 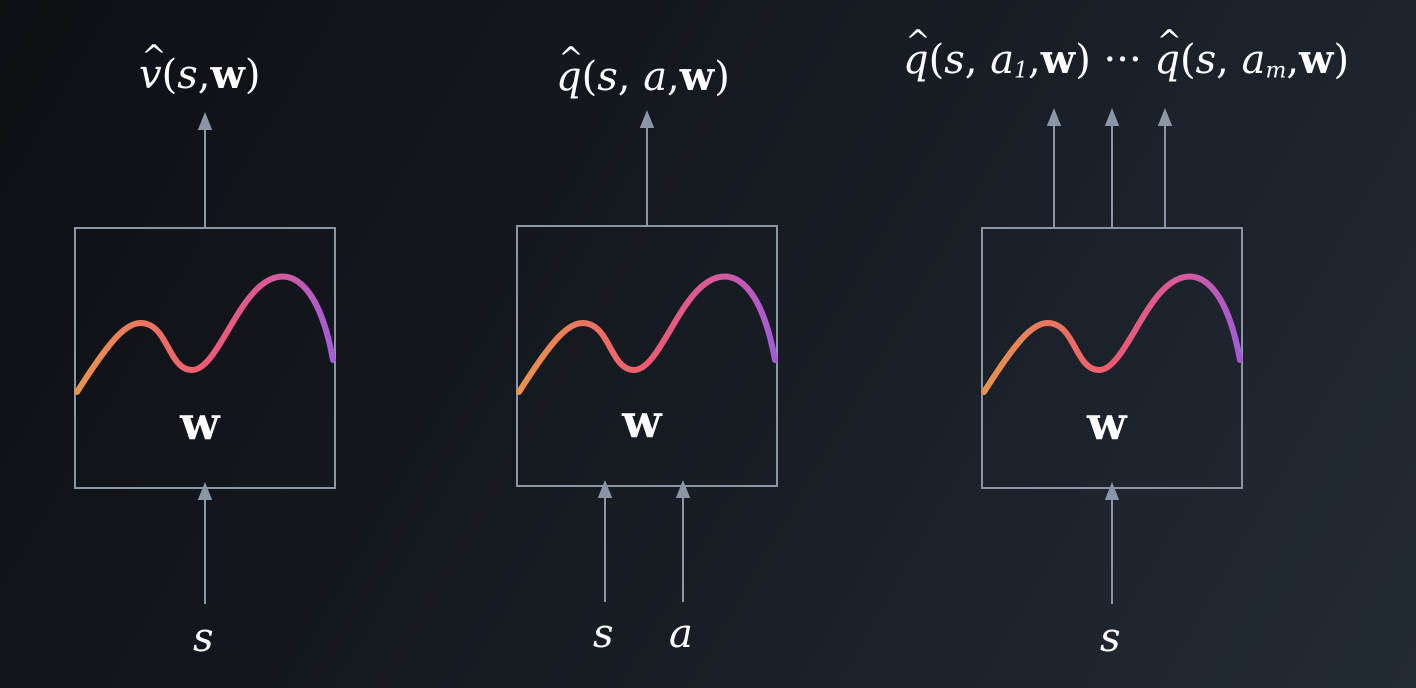 What do you see at coordinates (1110, 638) in the screenshot?
I see `input-label-s-3: s` at bounding box center [1110, 638].